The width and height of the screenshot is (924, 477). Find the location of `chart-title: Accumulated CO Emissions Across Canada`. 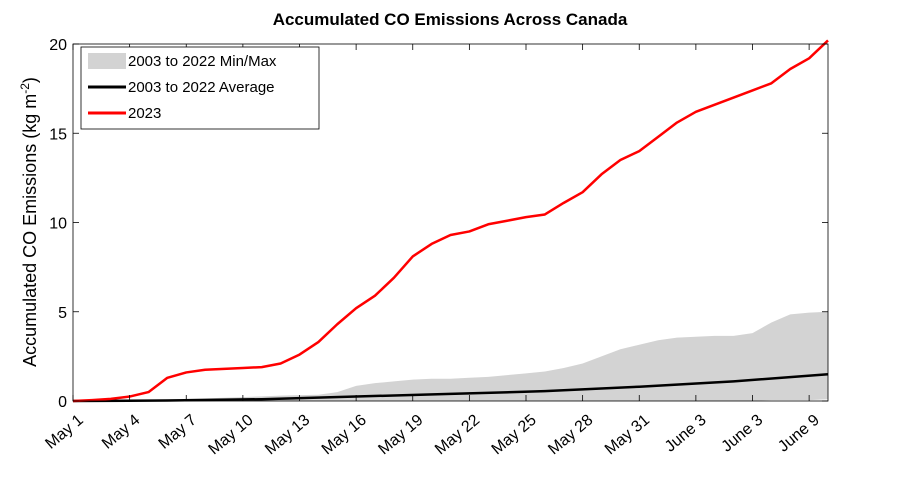

chart-title: Accumulated CO Emissions Across Canada is located at coordinates (450, 19).